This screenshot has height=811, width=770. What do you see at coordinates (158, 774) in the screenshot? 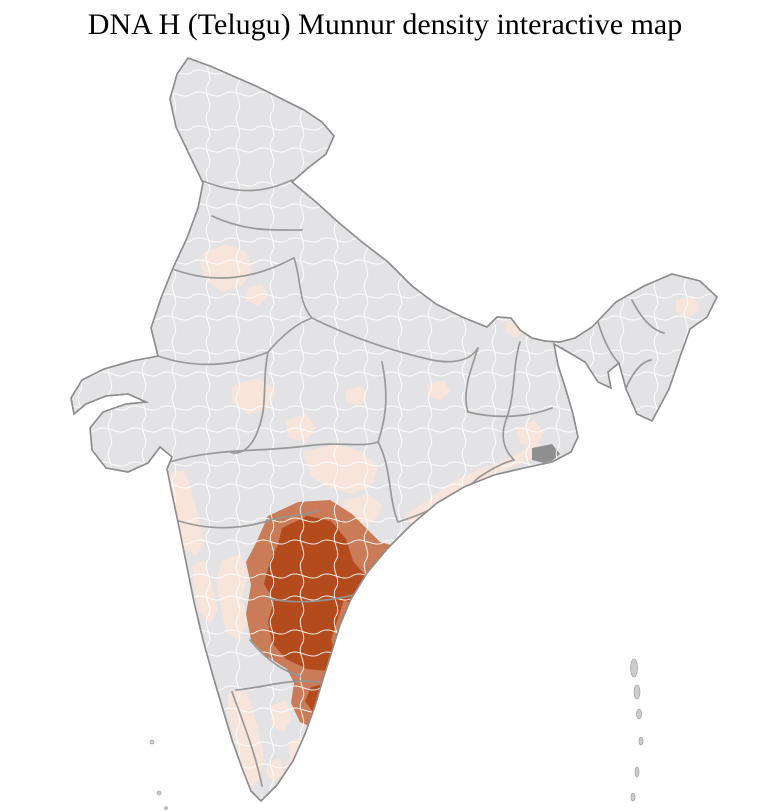
I see `lakshadweep-islands` at bounding box center [158, 774].